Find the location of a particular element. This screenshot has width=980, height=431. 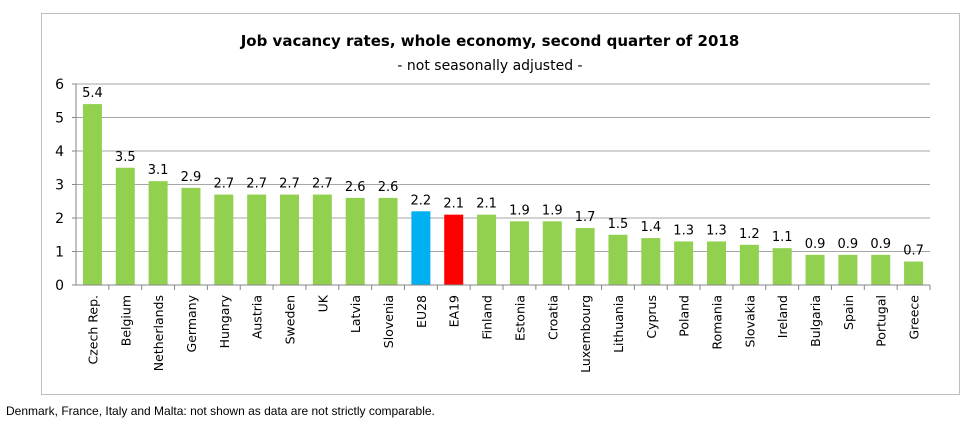

x-tick-label: Cyprus is located at coordinates (651, 317).